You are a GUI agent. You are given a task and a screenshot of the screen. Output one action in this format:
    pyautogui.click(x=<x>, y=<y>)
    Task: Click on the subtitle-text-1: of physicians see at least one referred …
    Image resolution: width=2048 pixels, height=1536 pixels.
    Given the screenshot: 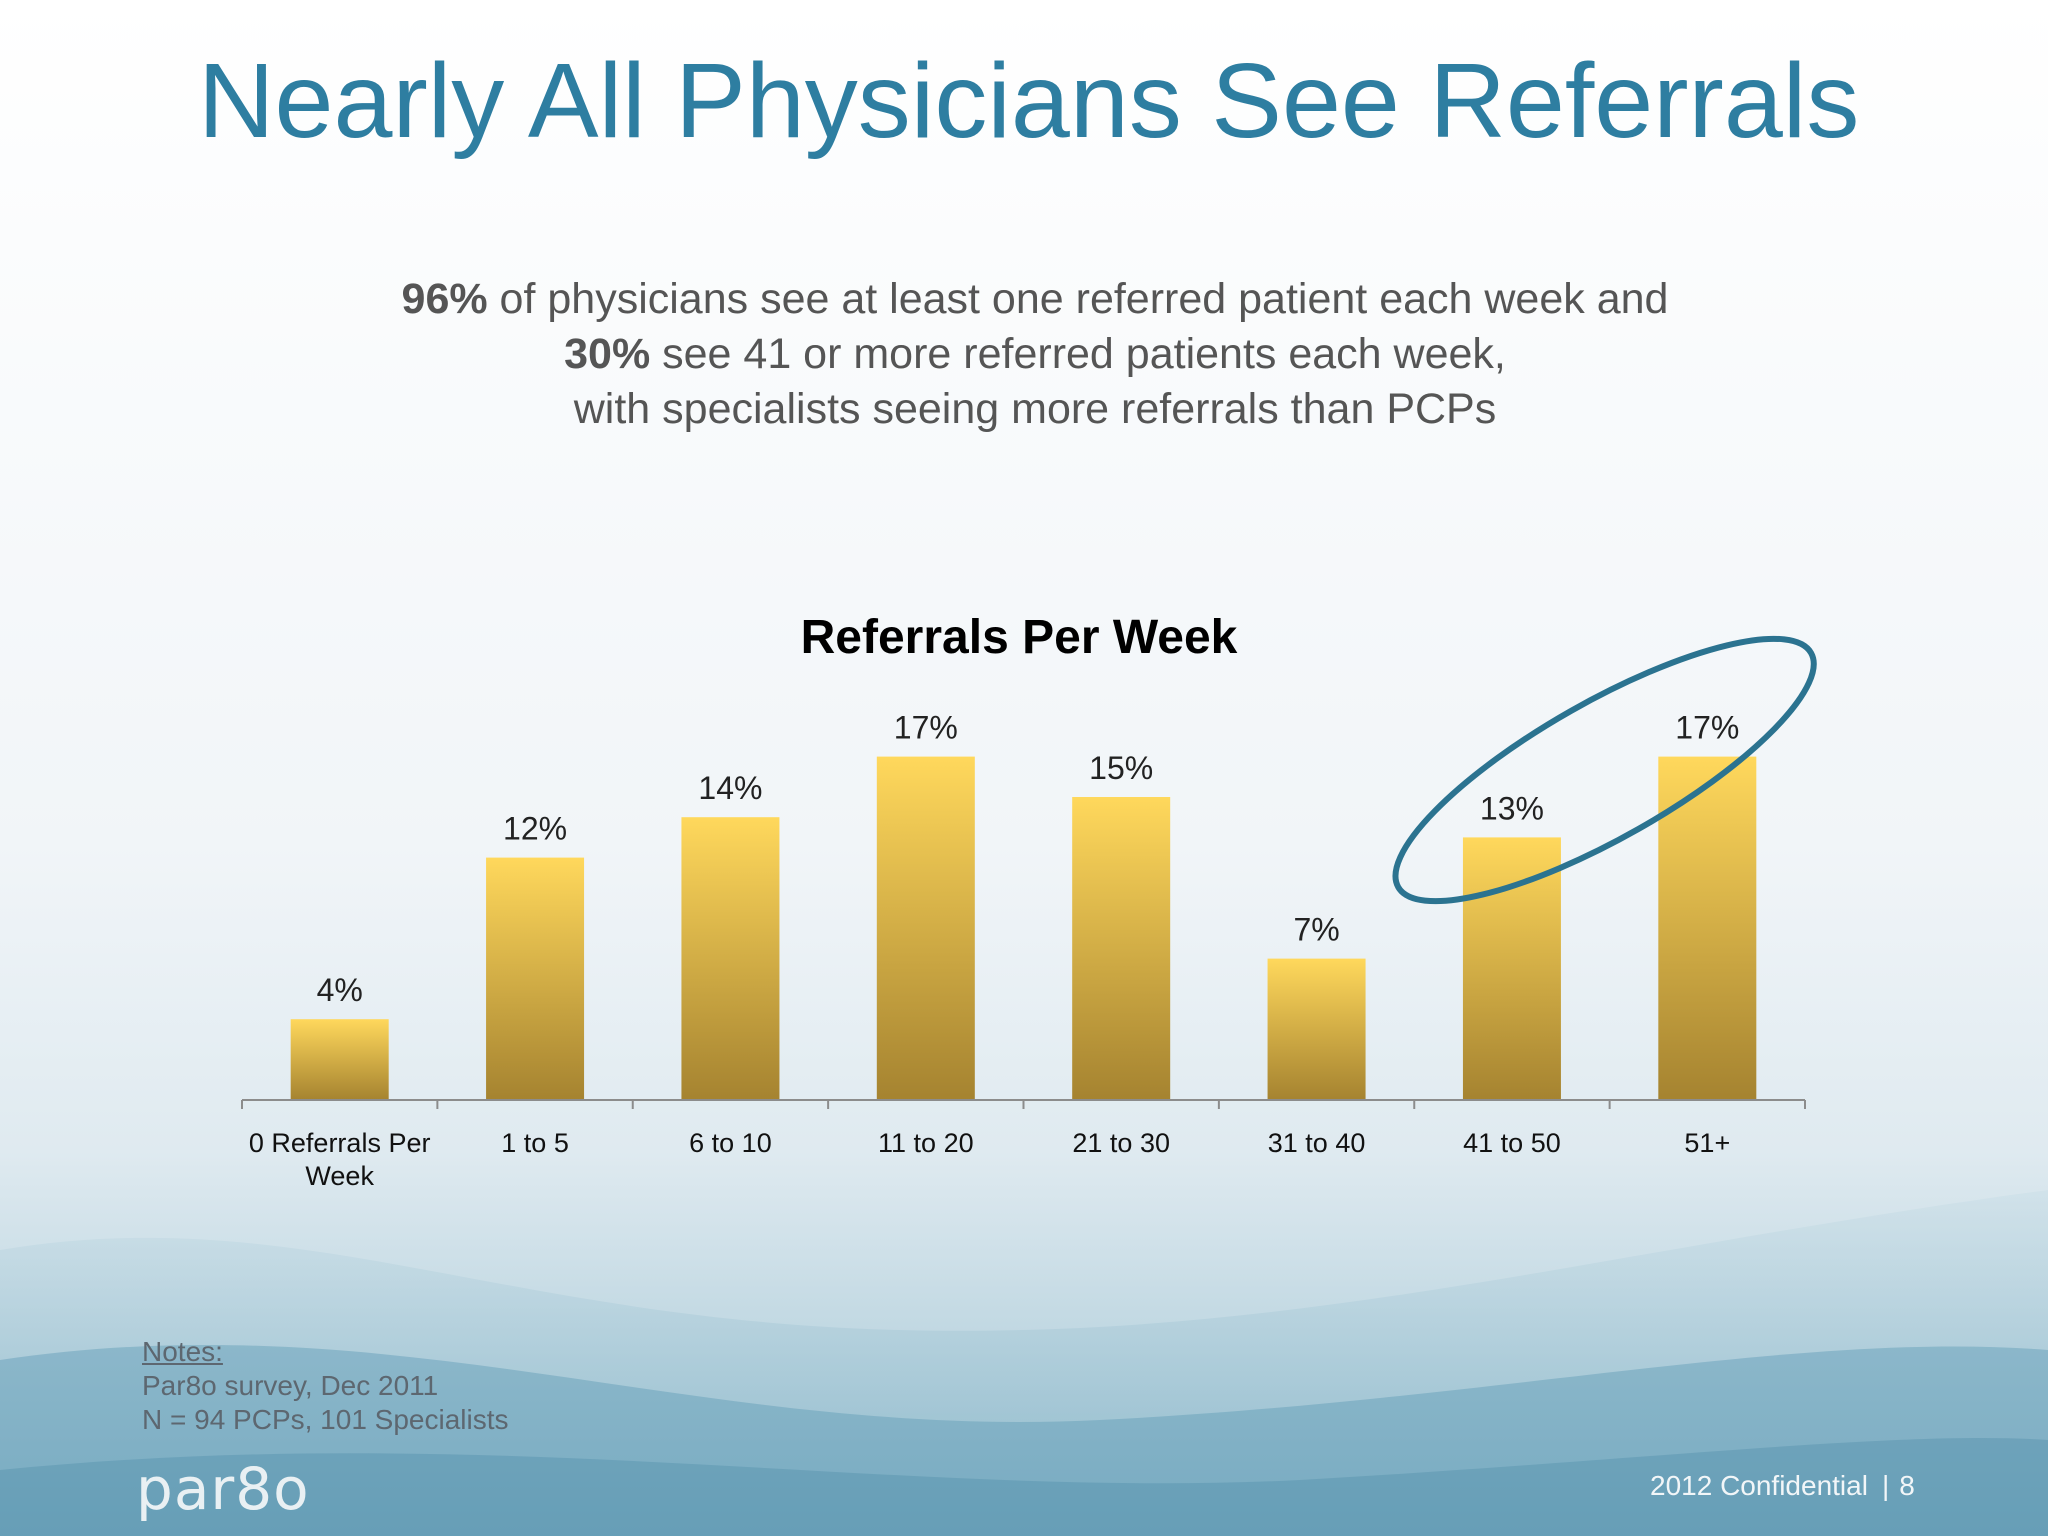 What is the action you would take?
    pyautogui.click(x=1078, y=299)
    